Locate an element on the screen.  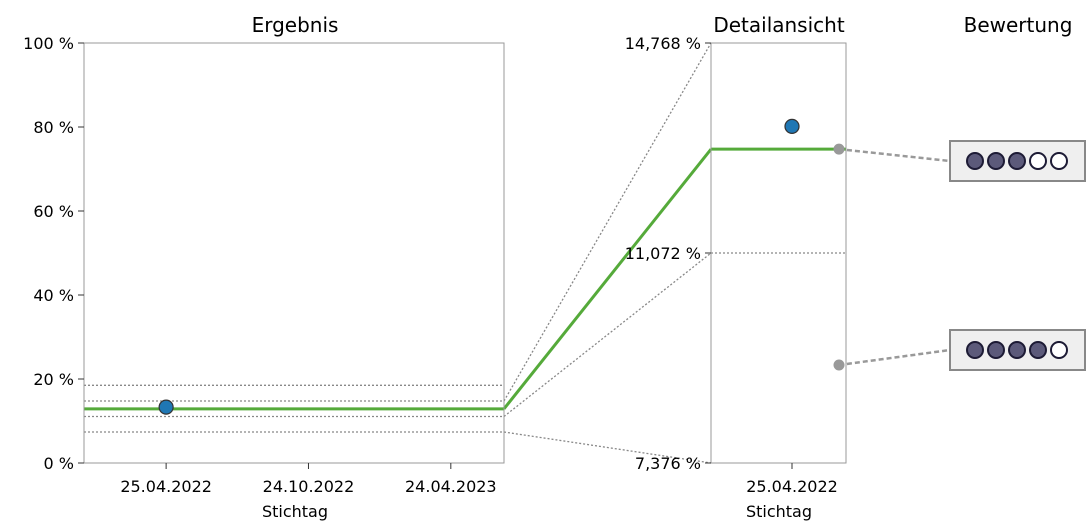
detail-y-tick-label-2: 14,768 % is located at coordinates (663, 43).